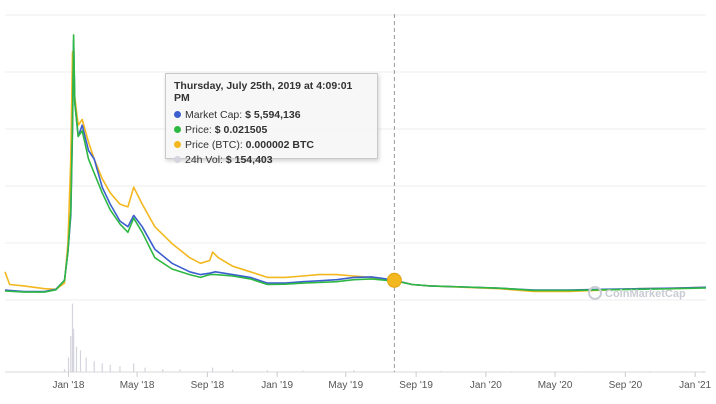  Describe the element at coordinates (416, 385) in the screenshot. I see `x-tick-label: Sep '19` at that location.